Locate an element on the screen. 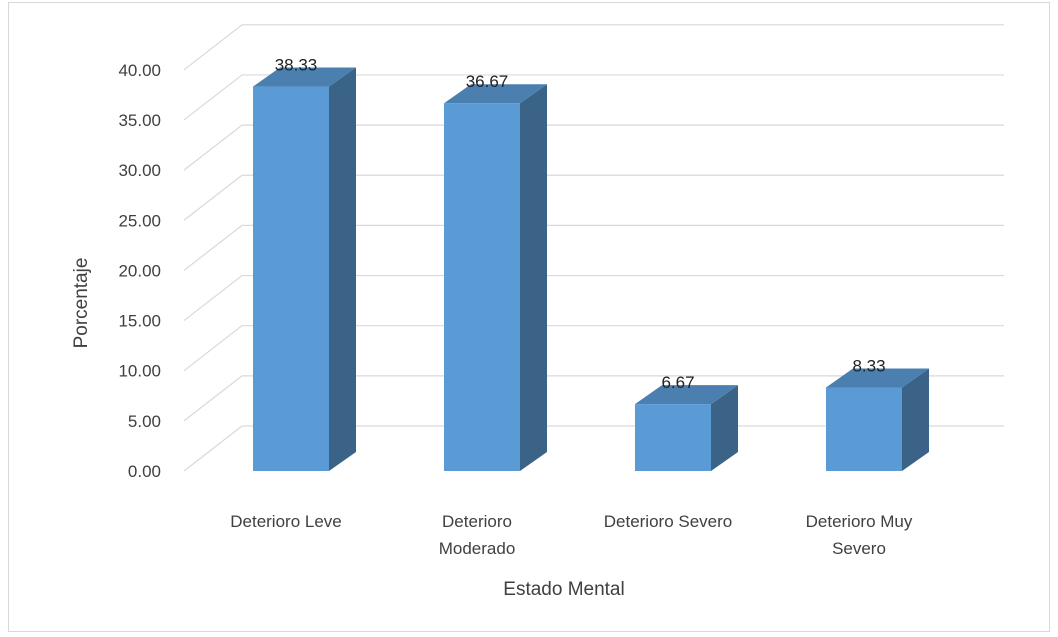  x-axis-title: Estado Mental is located at coordinates (563, 589).